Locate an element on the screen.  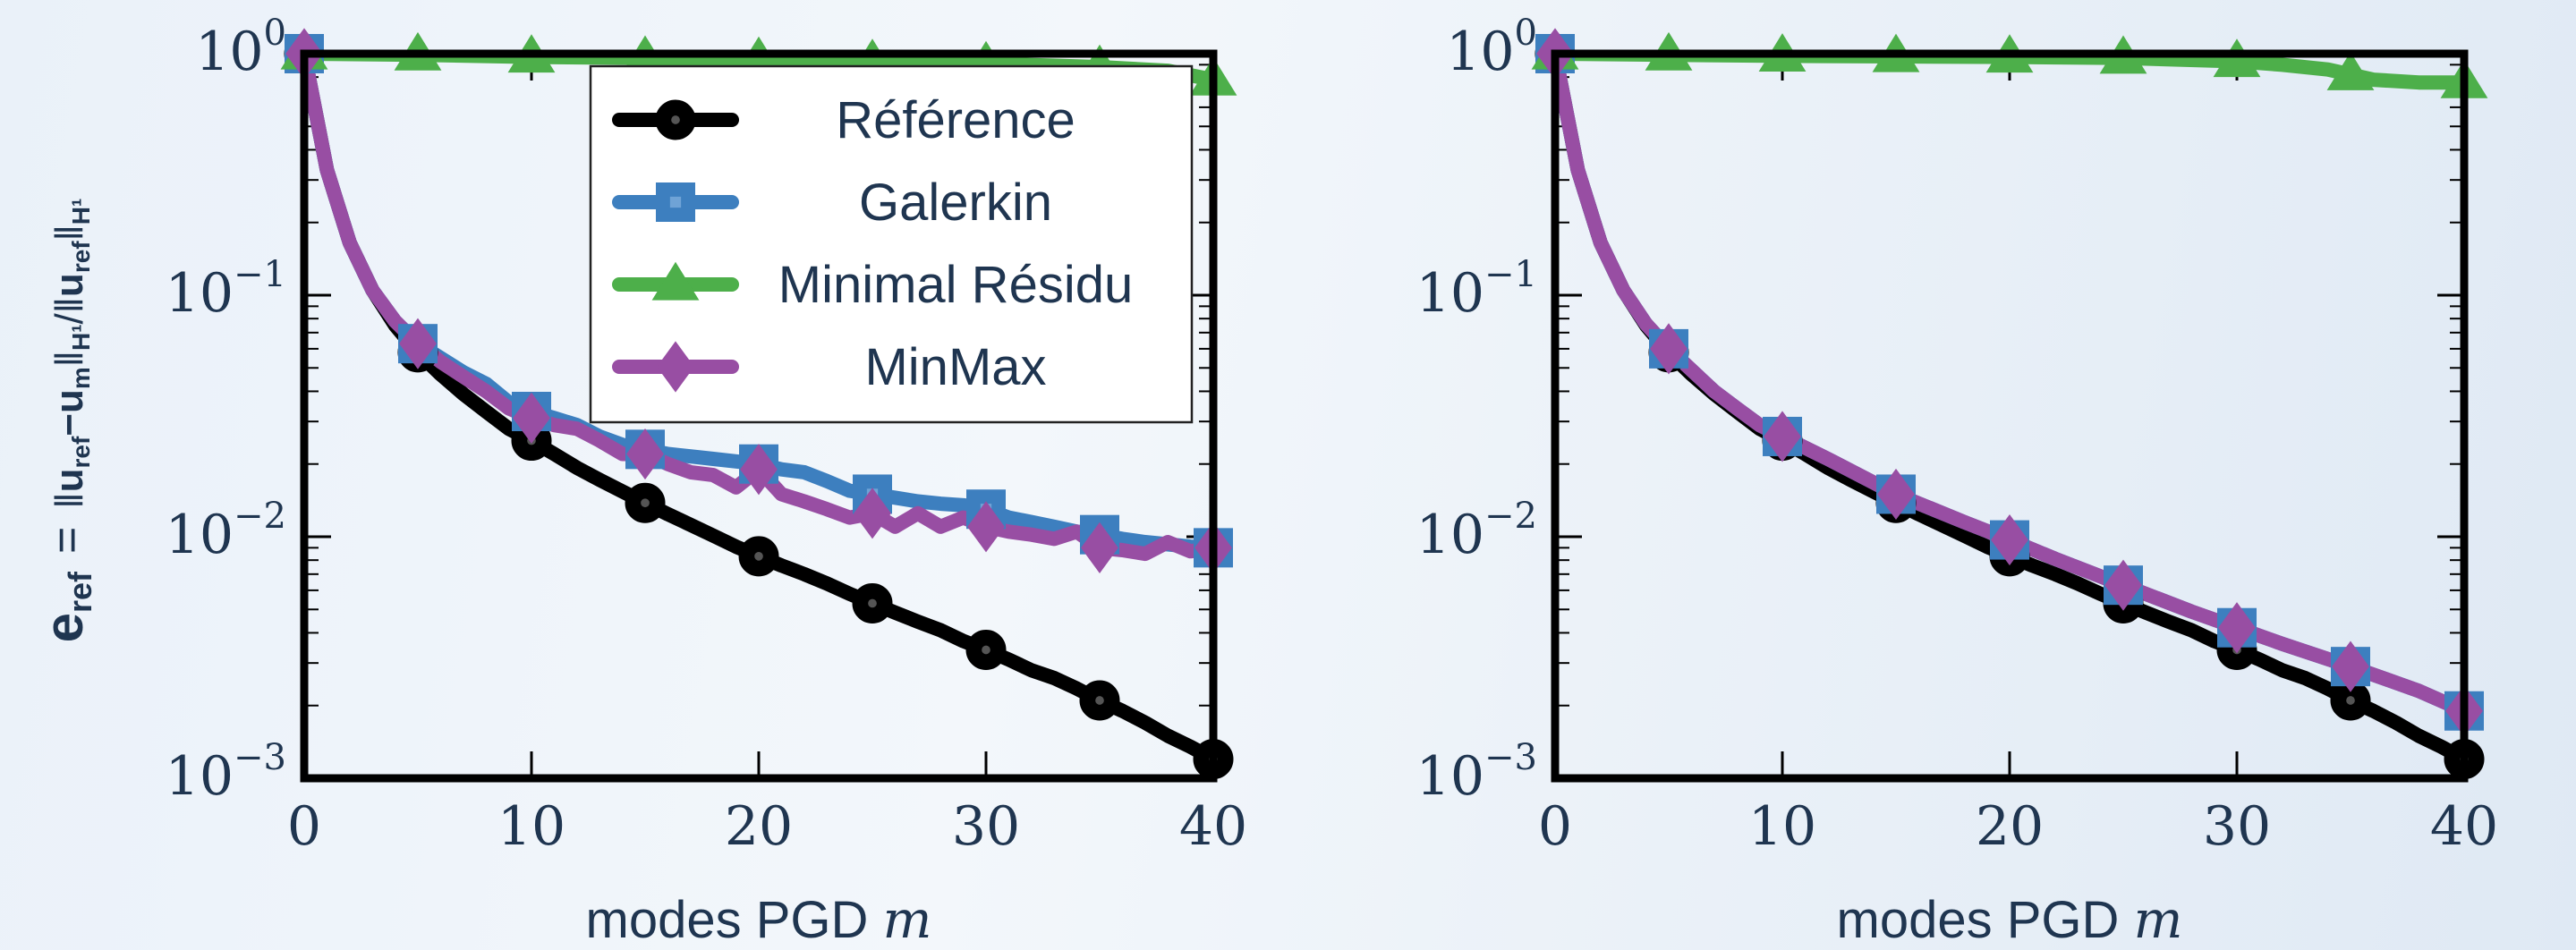
legend-item-minimal-residu: Minimal Résidu is located at coordinates (872, 285).